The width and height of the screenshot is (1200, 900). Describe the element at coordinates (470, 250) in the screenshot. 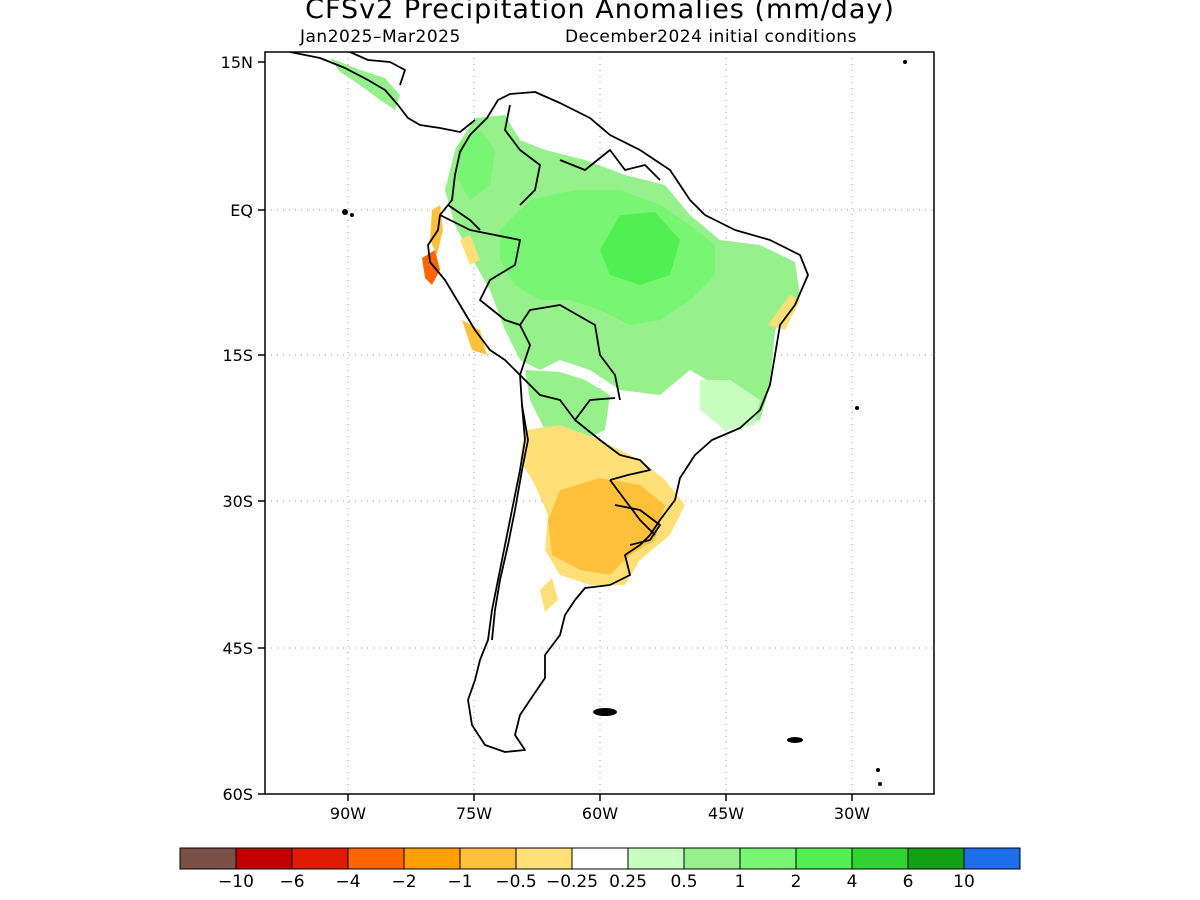

I see `dry-anomaly-andes` at that location.